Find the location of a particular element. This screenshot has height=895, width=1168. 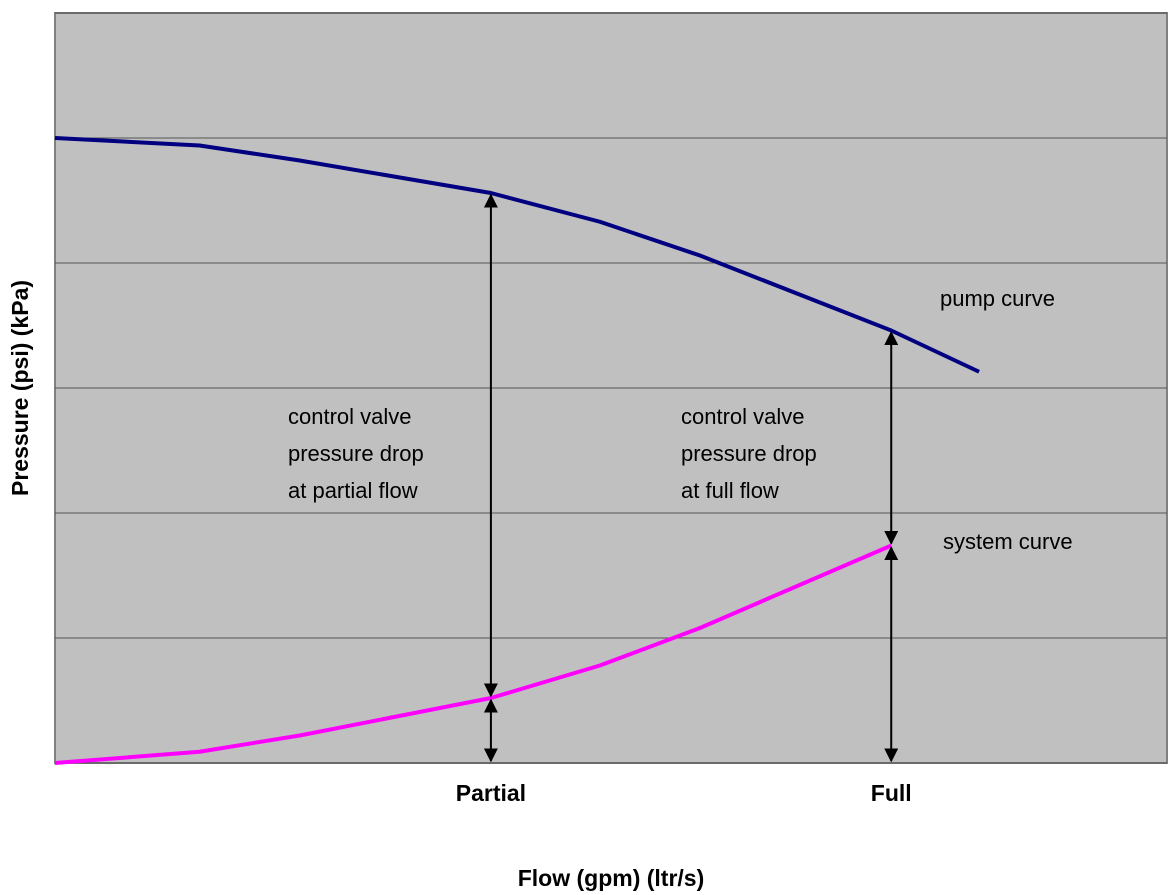

annotation: at partial flow is located at coordinates (353, 490).